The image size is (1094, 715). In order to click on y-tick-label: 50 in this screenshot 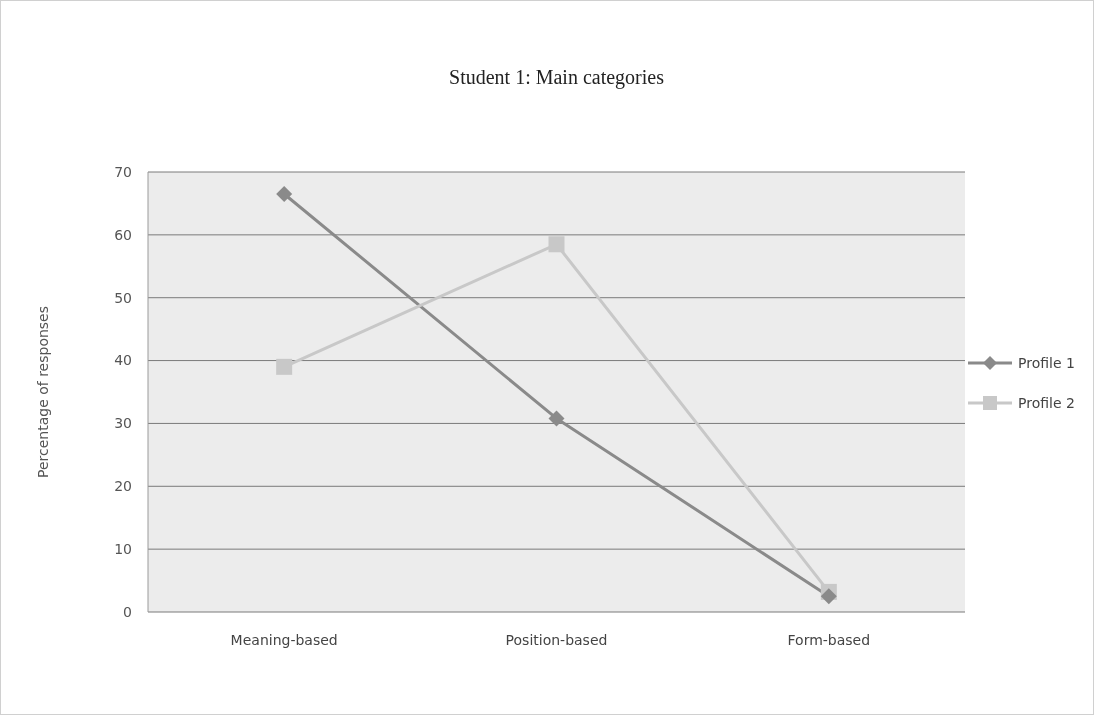, I will do `click(123, 297)`.